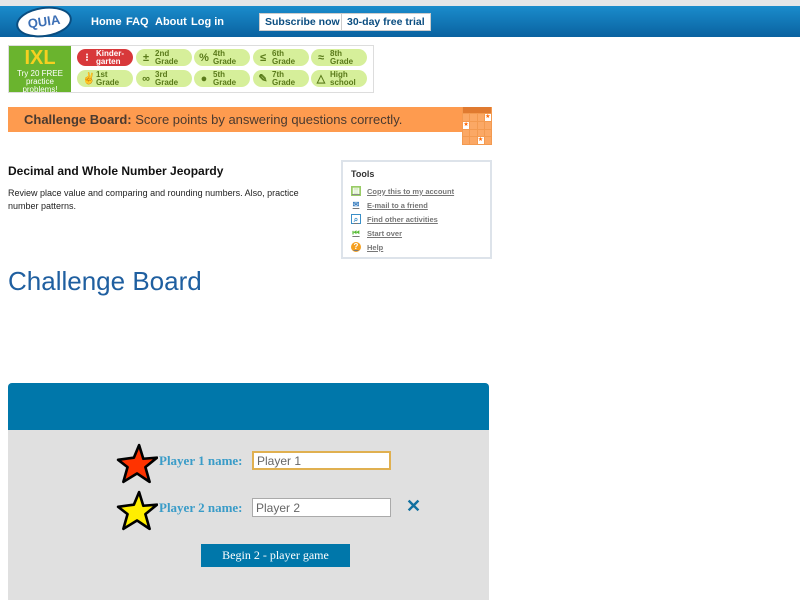  Describe the element at coordinates (87, 57) in the screenshot. I see `grade-icon: ⁝` at that location.